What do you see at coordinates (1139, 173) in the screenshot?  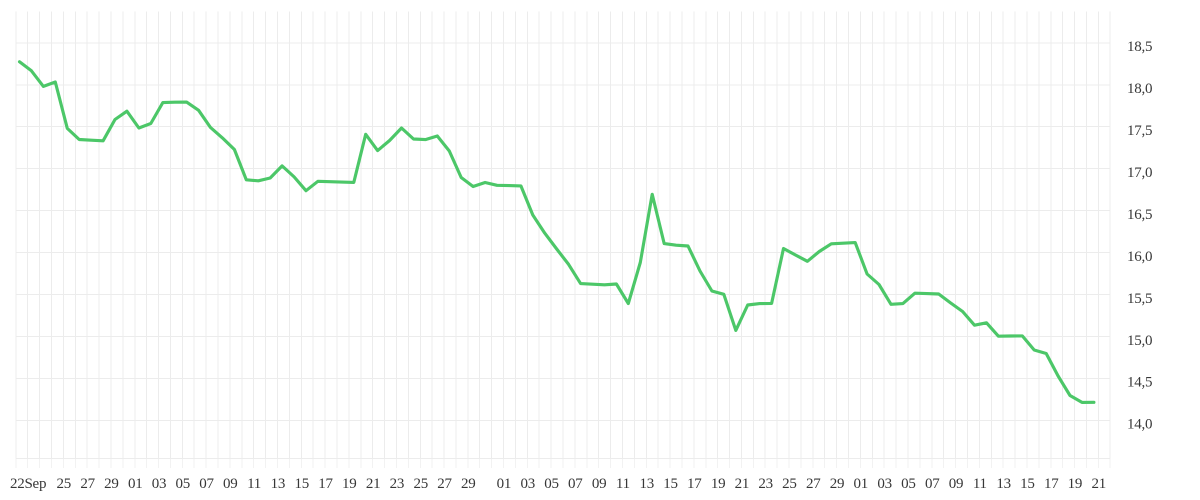 I see `svg-text: 17,0` at bounding box center [1139, 173].